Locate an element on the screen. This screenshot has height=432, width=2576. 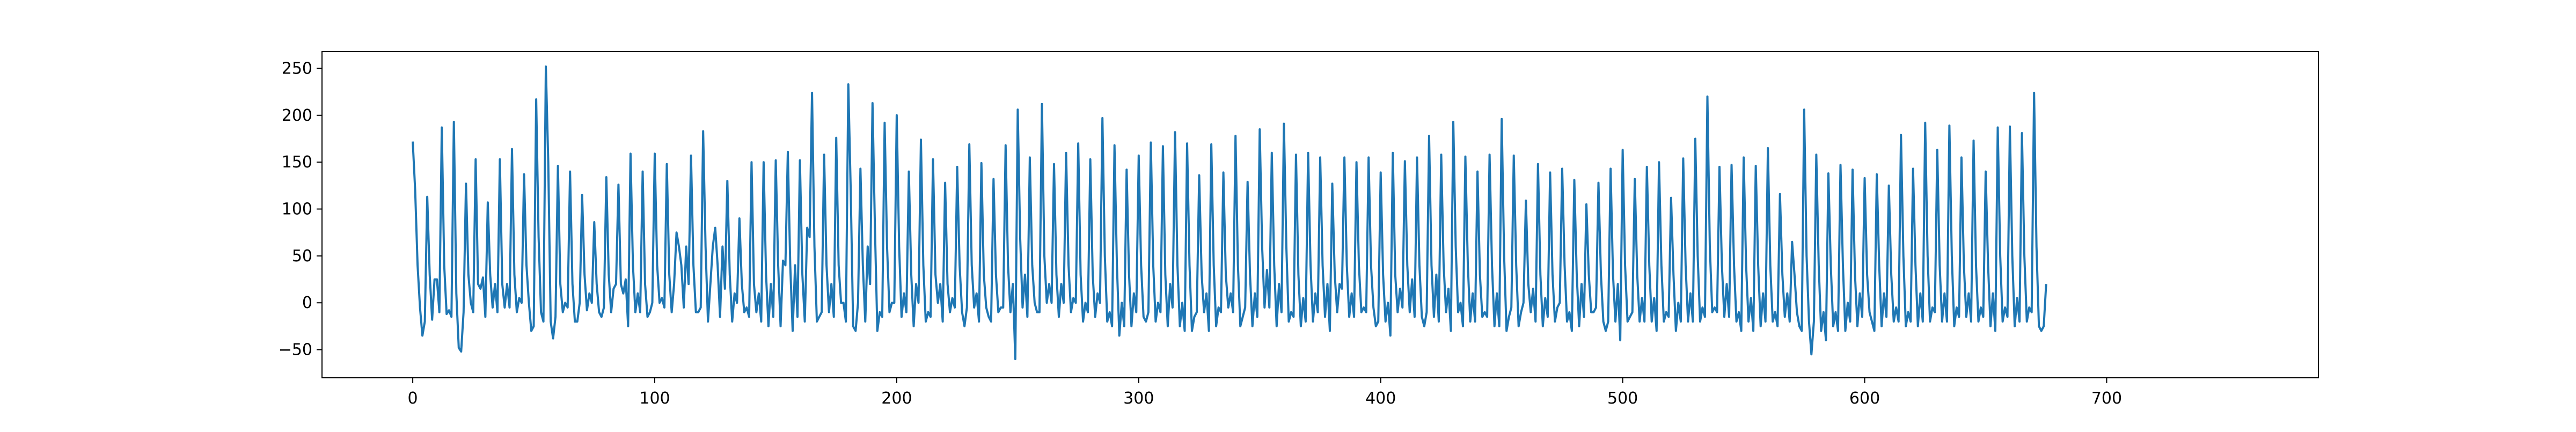
x-tick-label: 400 is located at coordinates (1380, 398).